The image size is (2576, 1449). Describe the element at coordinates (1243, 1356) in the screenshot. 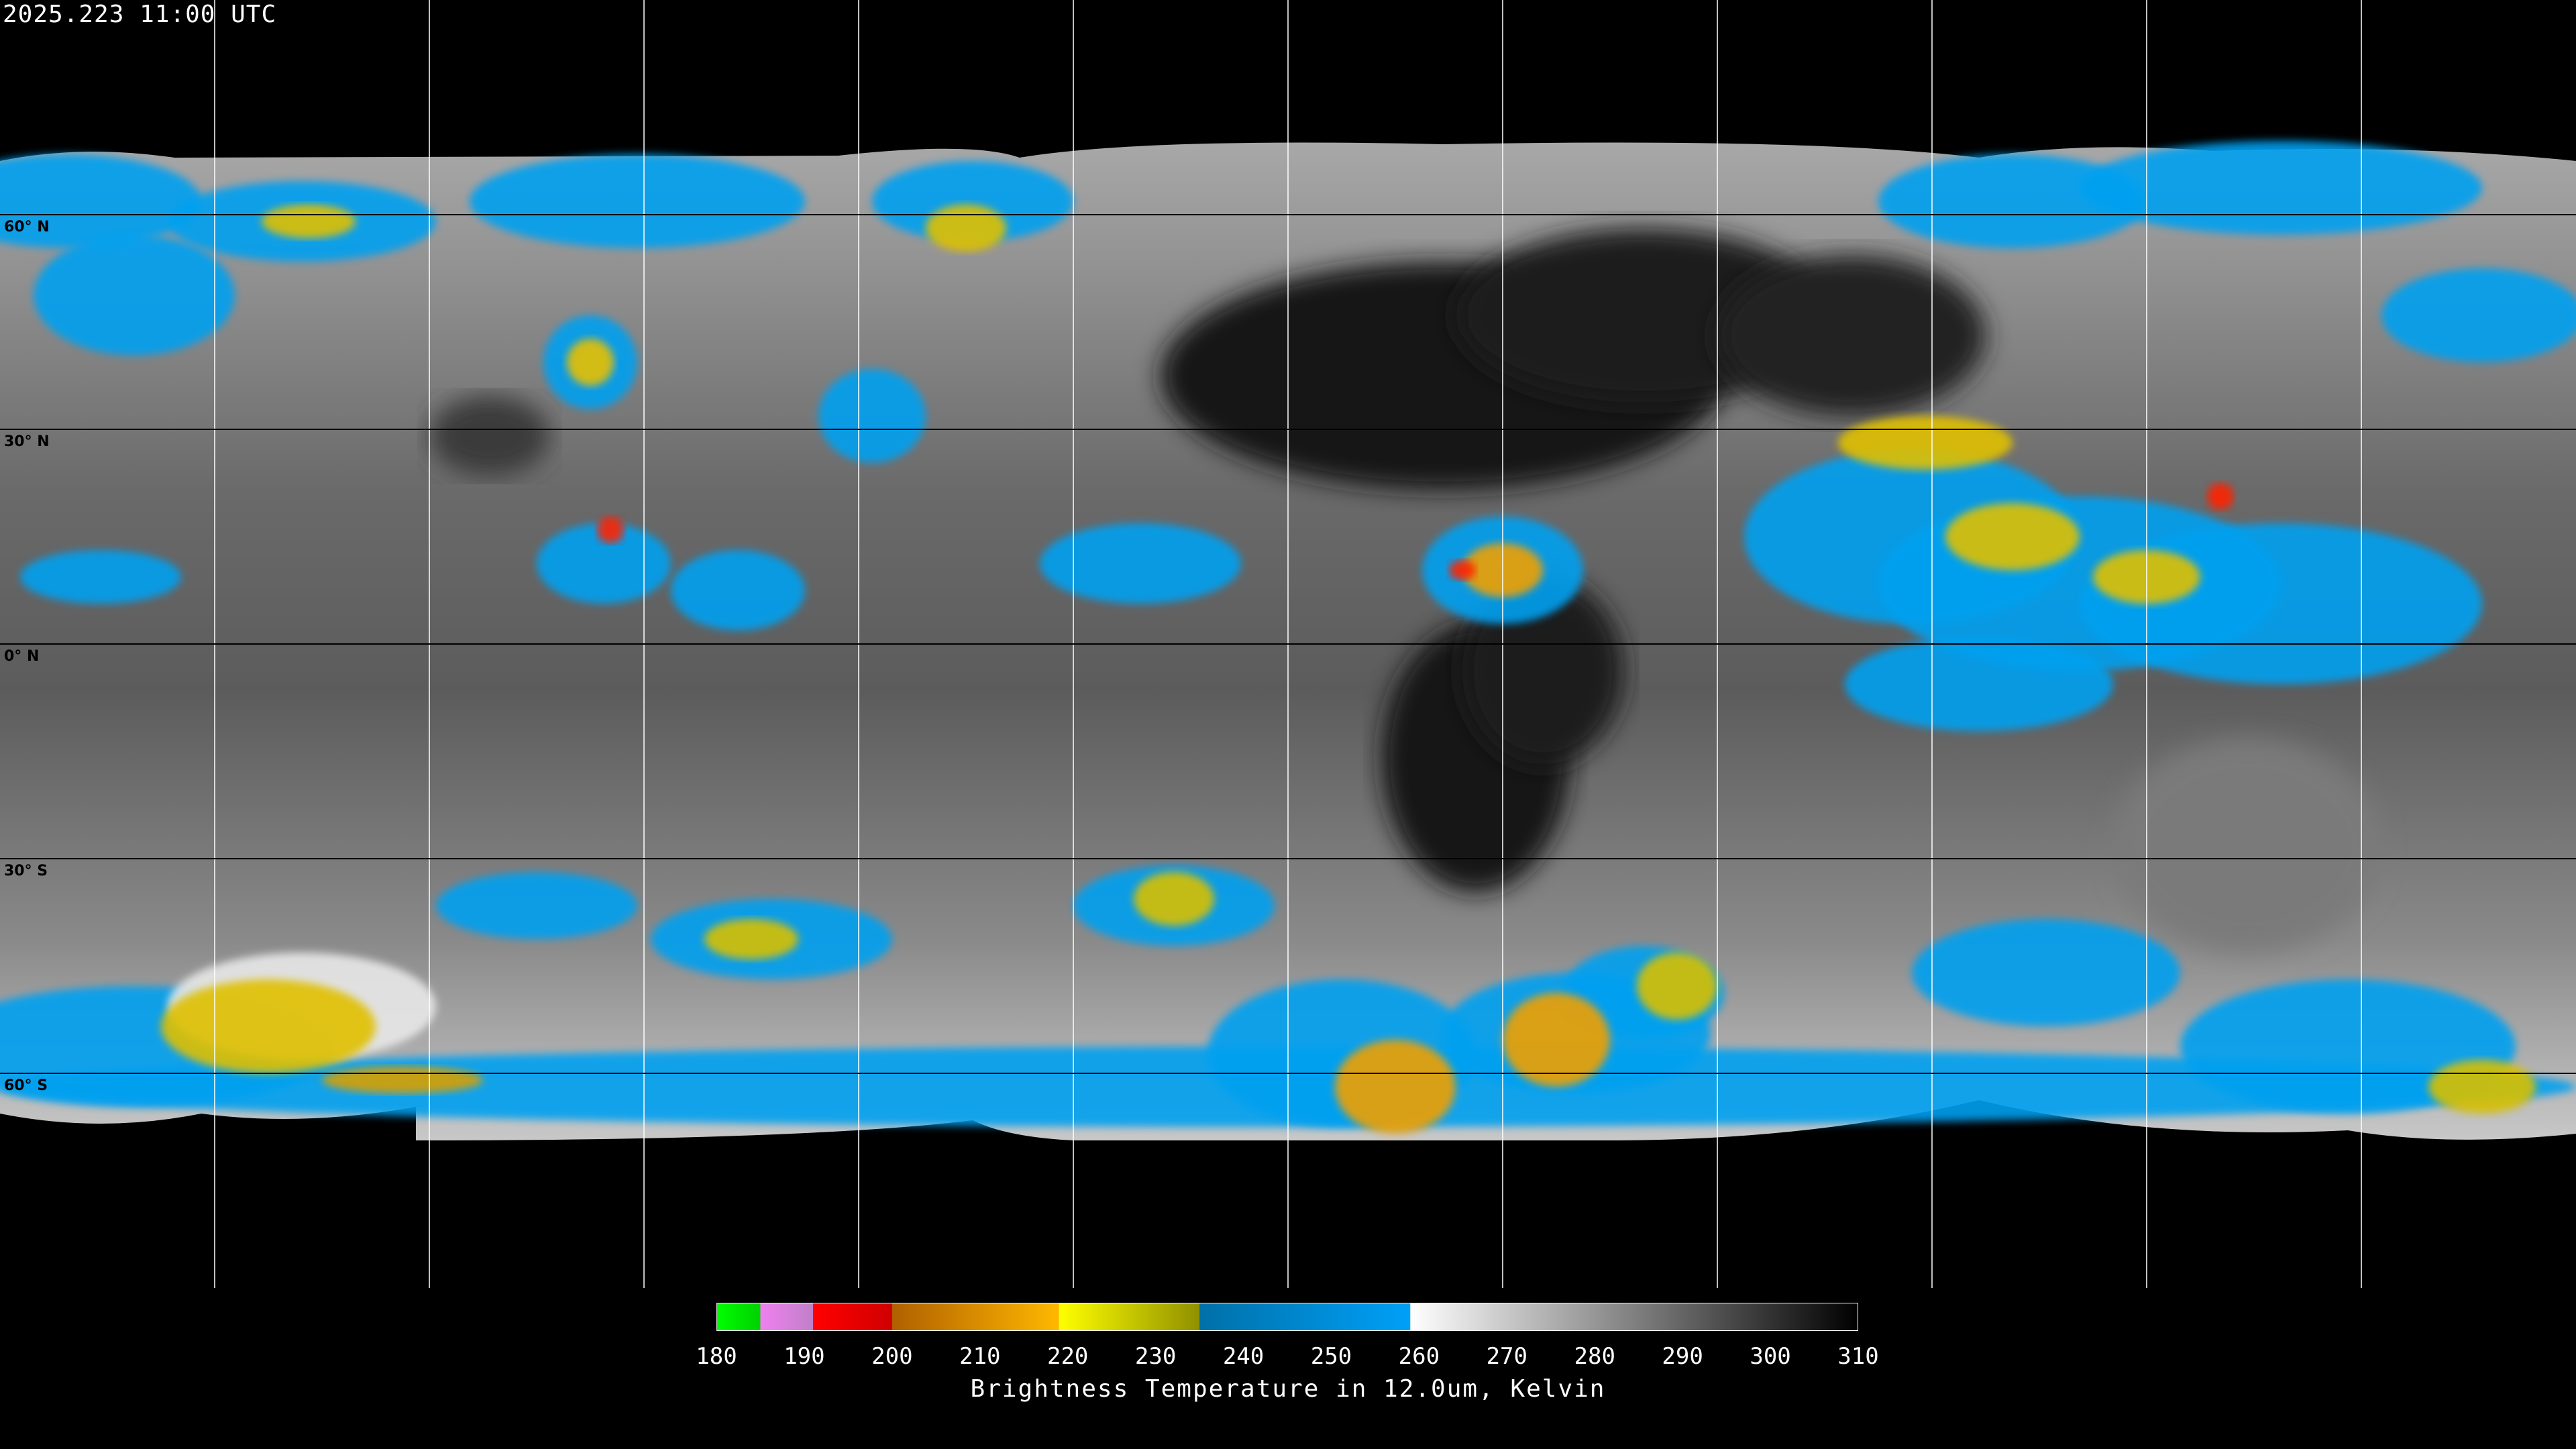

I see `colorbar-tick-label: 240` at that location.